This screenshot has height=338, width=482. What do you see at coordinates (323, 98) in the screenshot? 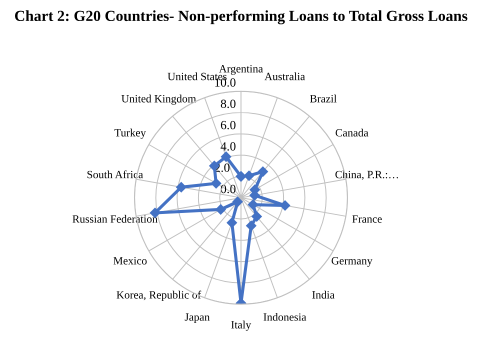
I see `spoke-label: Brazil` at bounding box center [323, 98].